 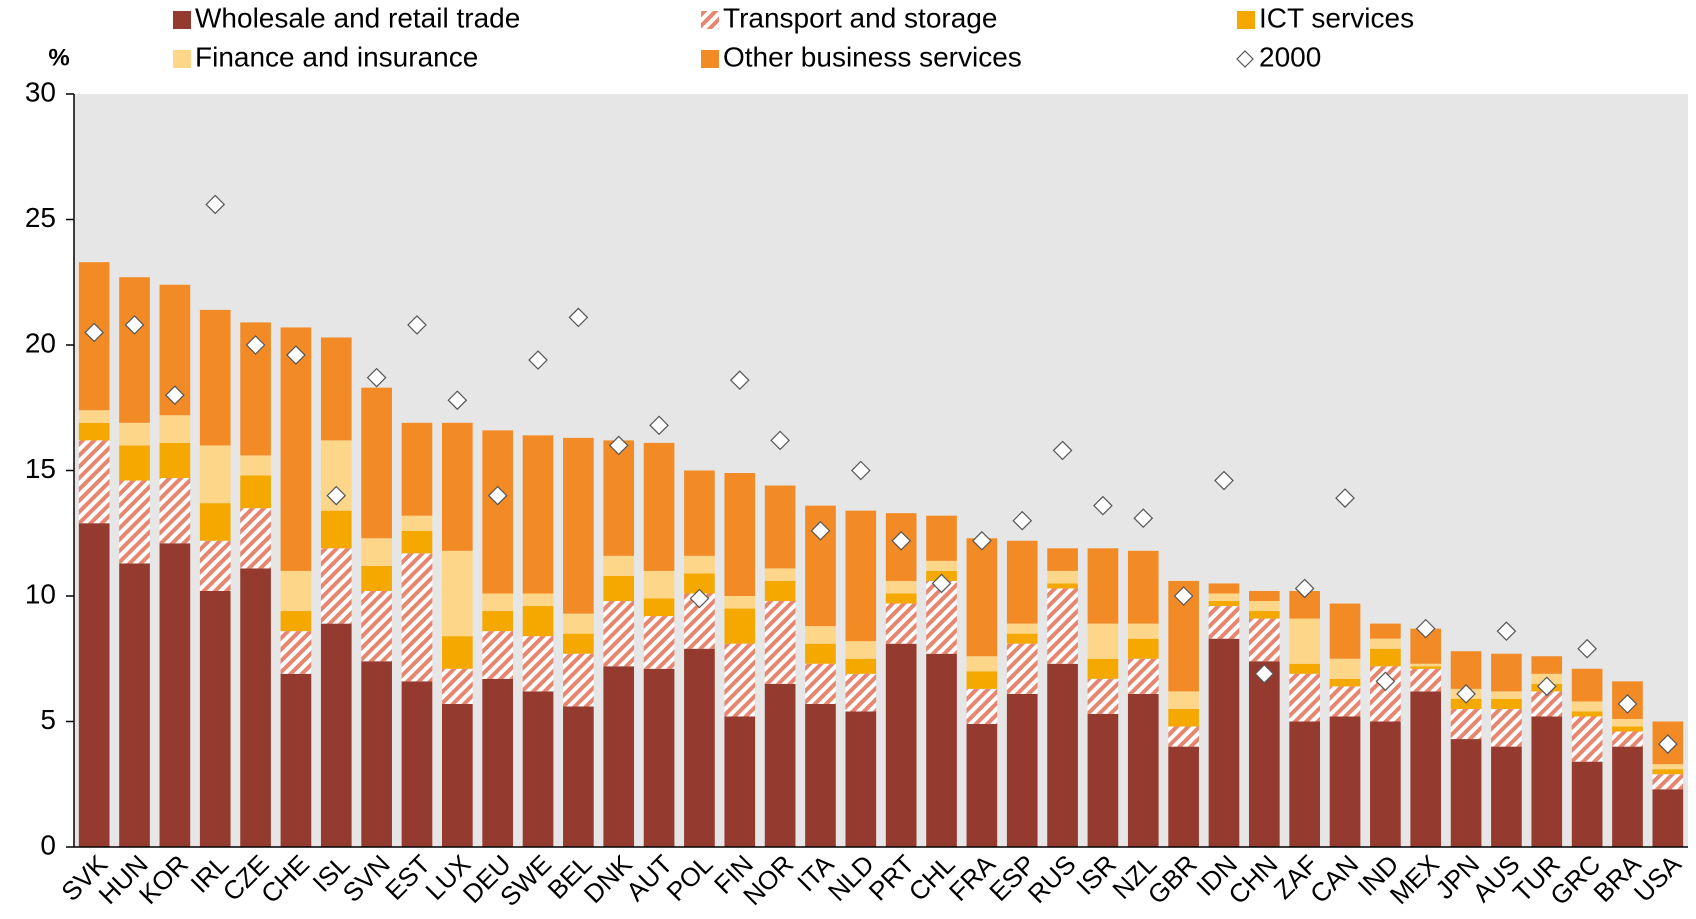 I want to click on y-tick-label: 25, so click(x=40, y=217).